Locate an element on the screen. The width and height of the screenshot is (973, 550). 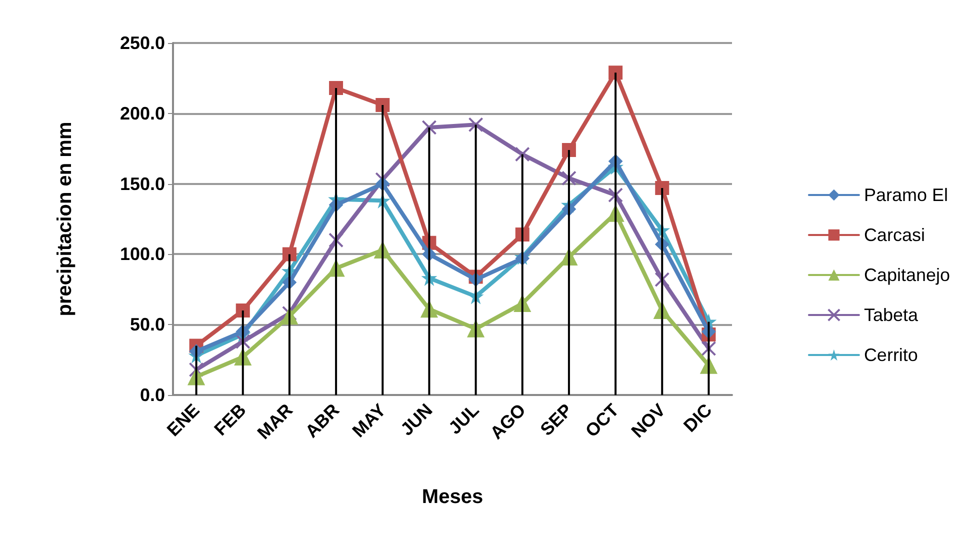
x-tick-label: SEP is located at coordinates (556, 420).